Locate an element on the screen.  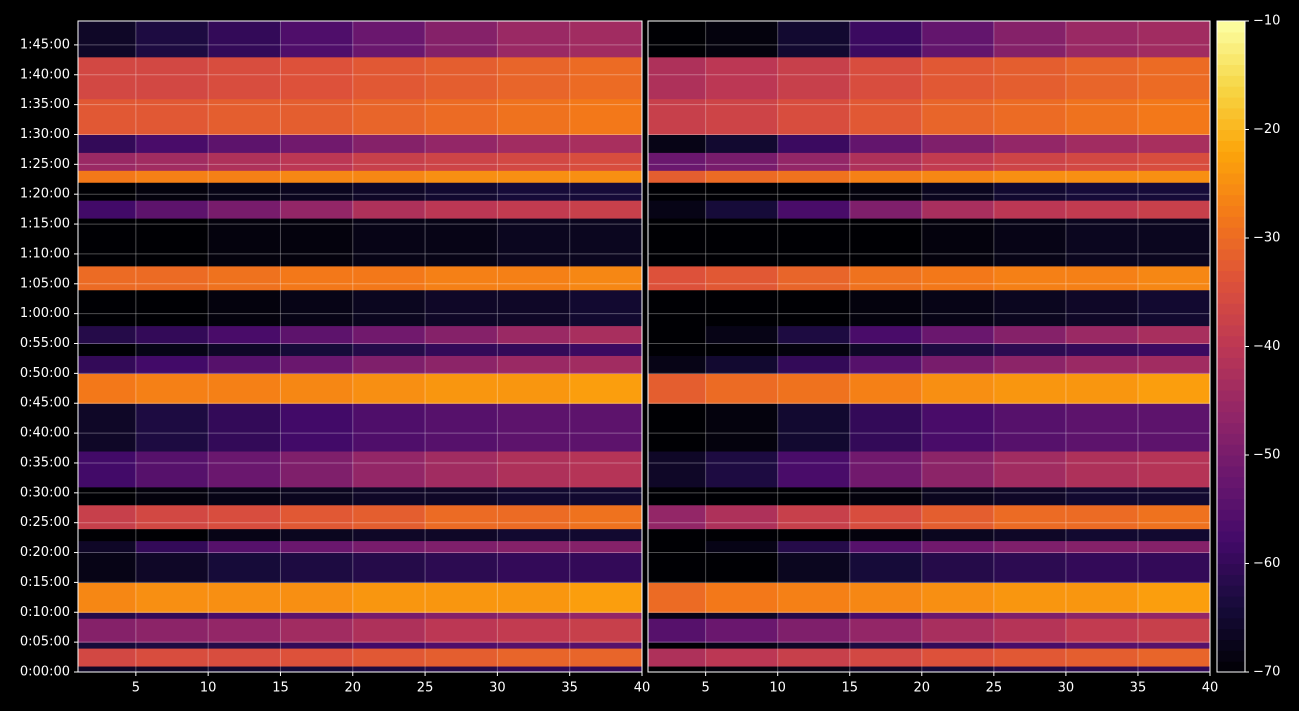
x-tick-label: 35 is located at coordinates (1138, 688).